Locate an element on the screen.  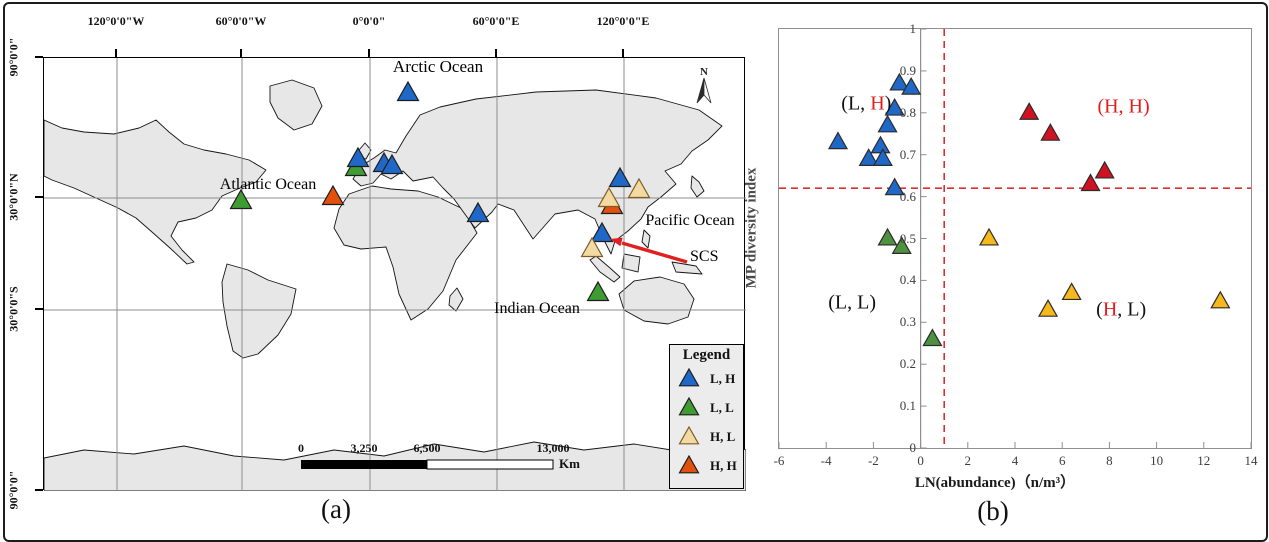
legend-item-label: L, L is located at coordinates (722, 407).